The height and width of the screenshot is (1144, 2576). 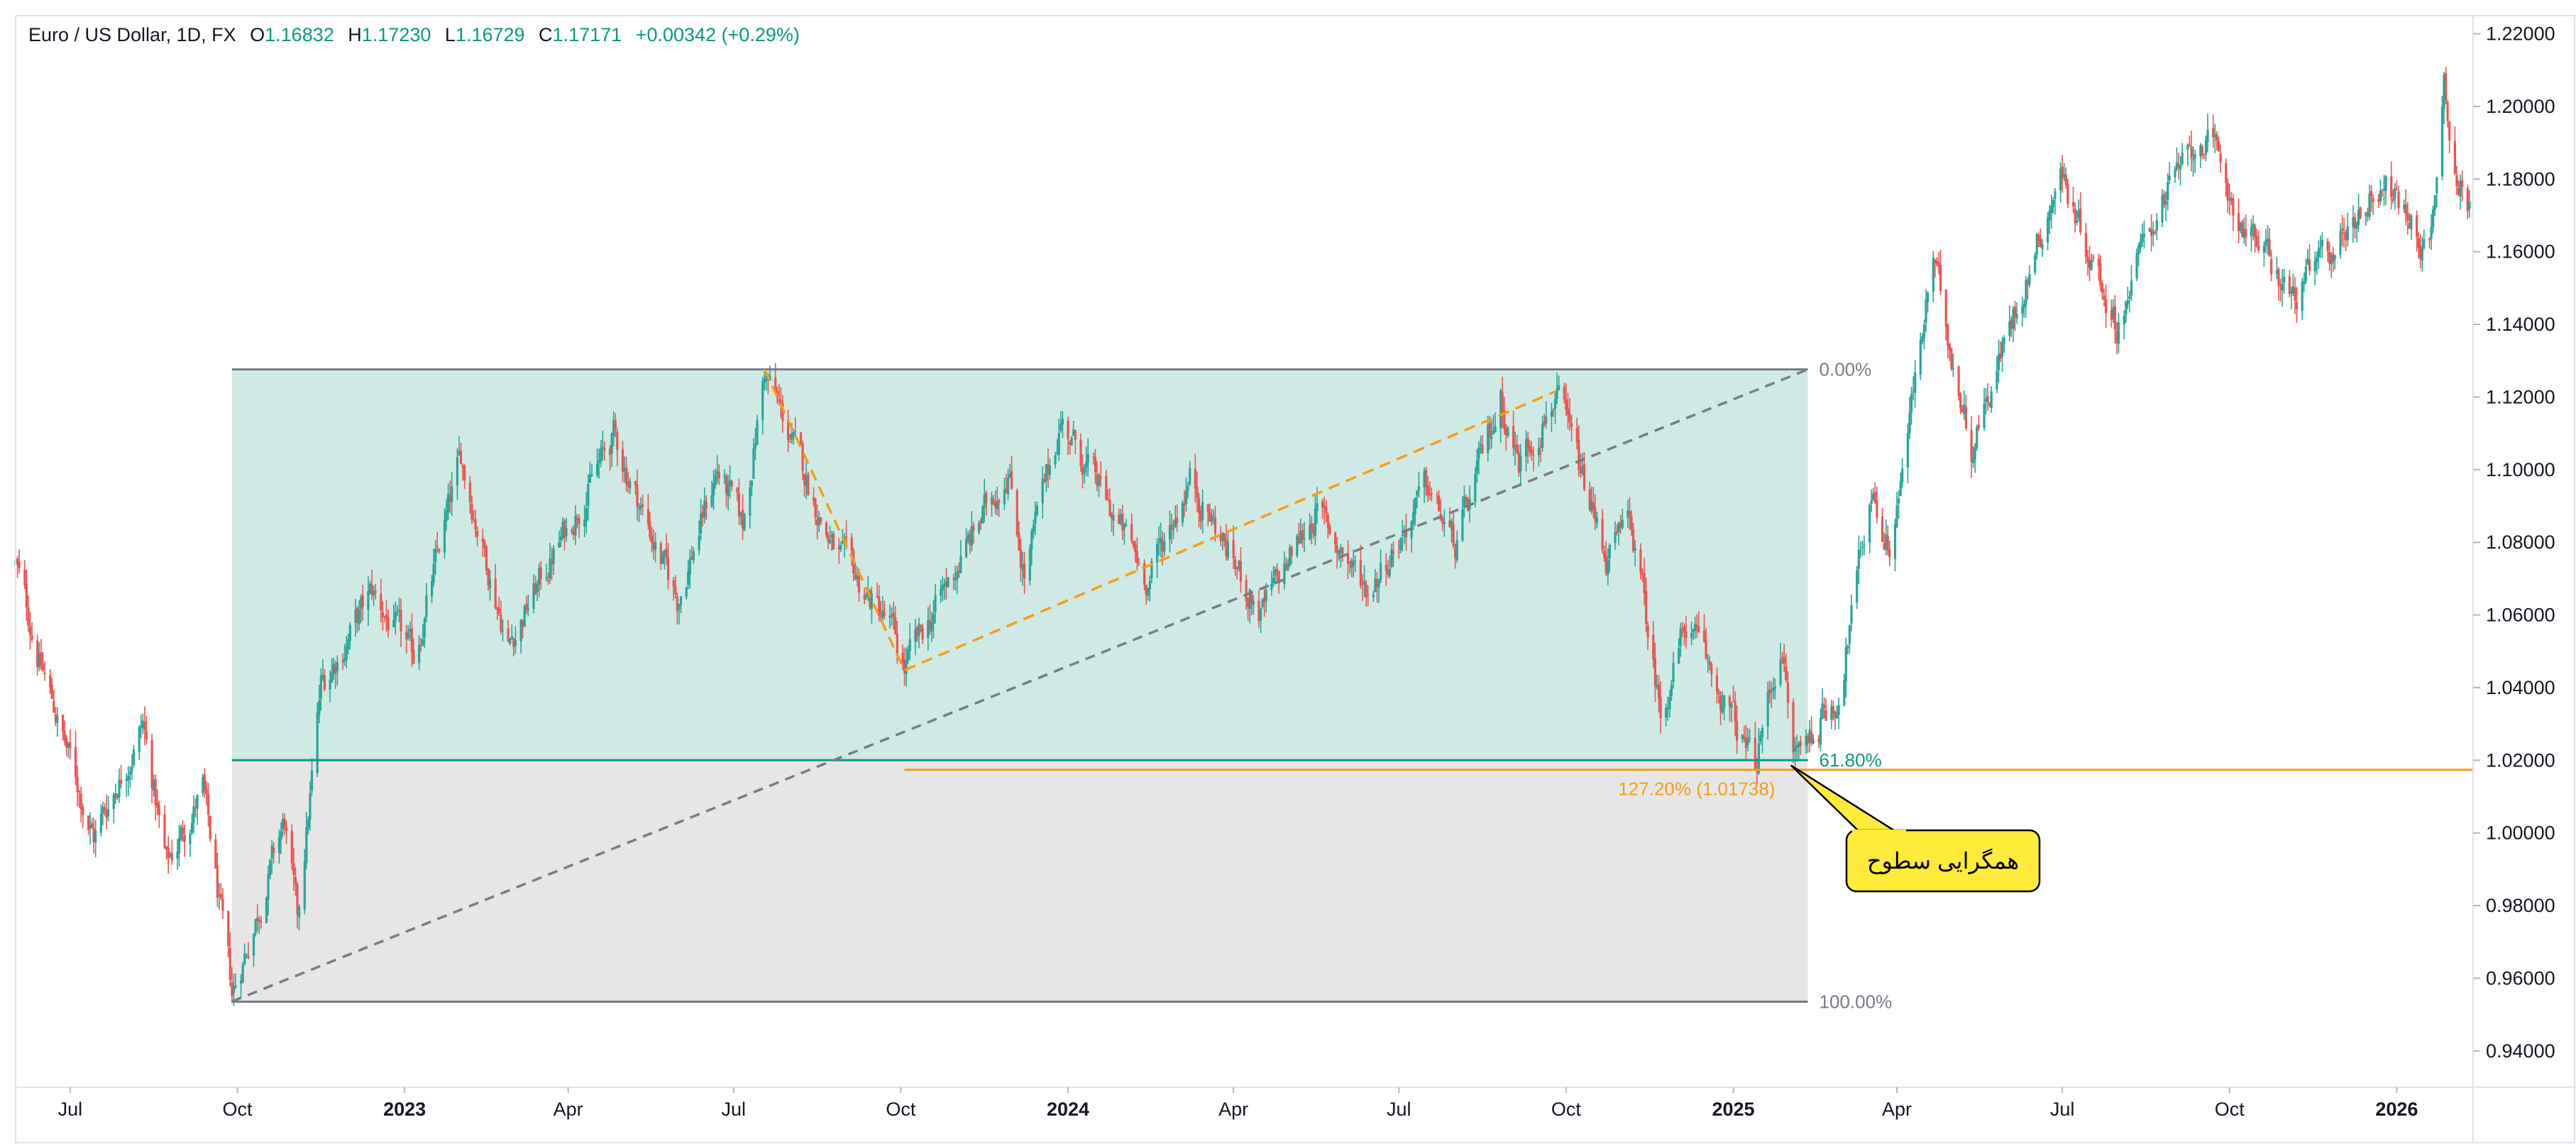 What do you see at coordinates (1846, 369) in the screenshot?
I see `fib-label-0: 0.00%` at bounding box center [1846, 369].